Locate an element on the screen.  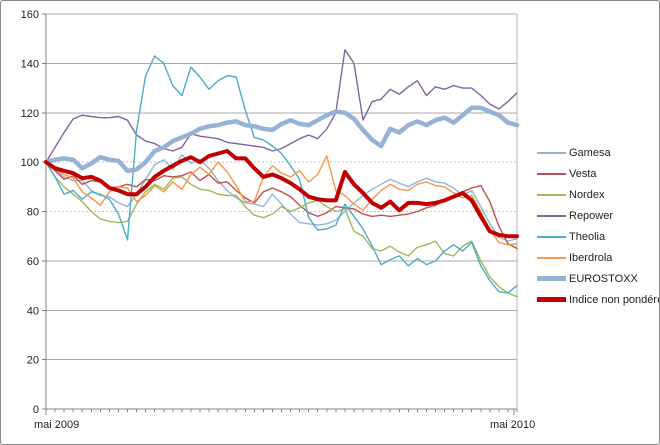
legend-label: Nordex is located at coordinates (587, 194).